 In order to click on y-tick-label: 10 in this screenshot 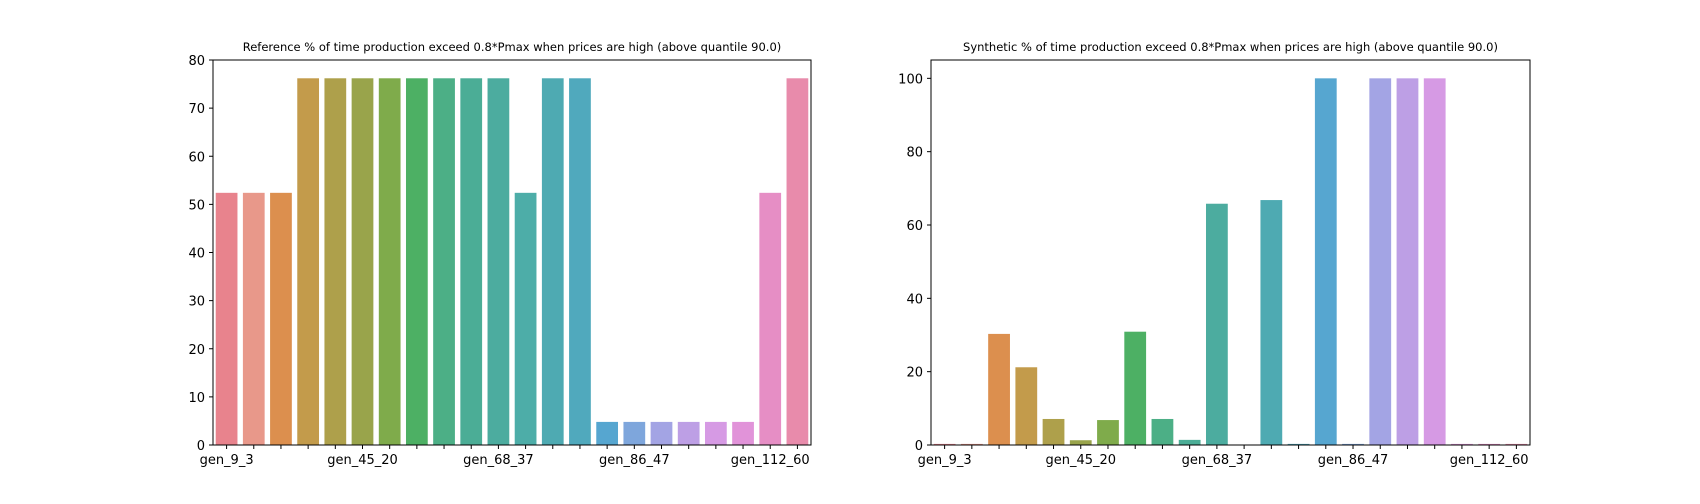, I will do `click(196, 398)`.